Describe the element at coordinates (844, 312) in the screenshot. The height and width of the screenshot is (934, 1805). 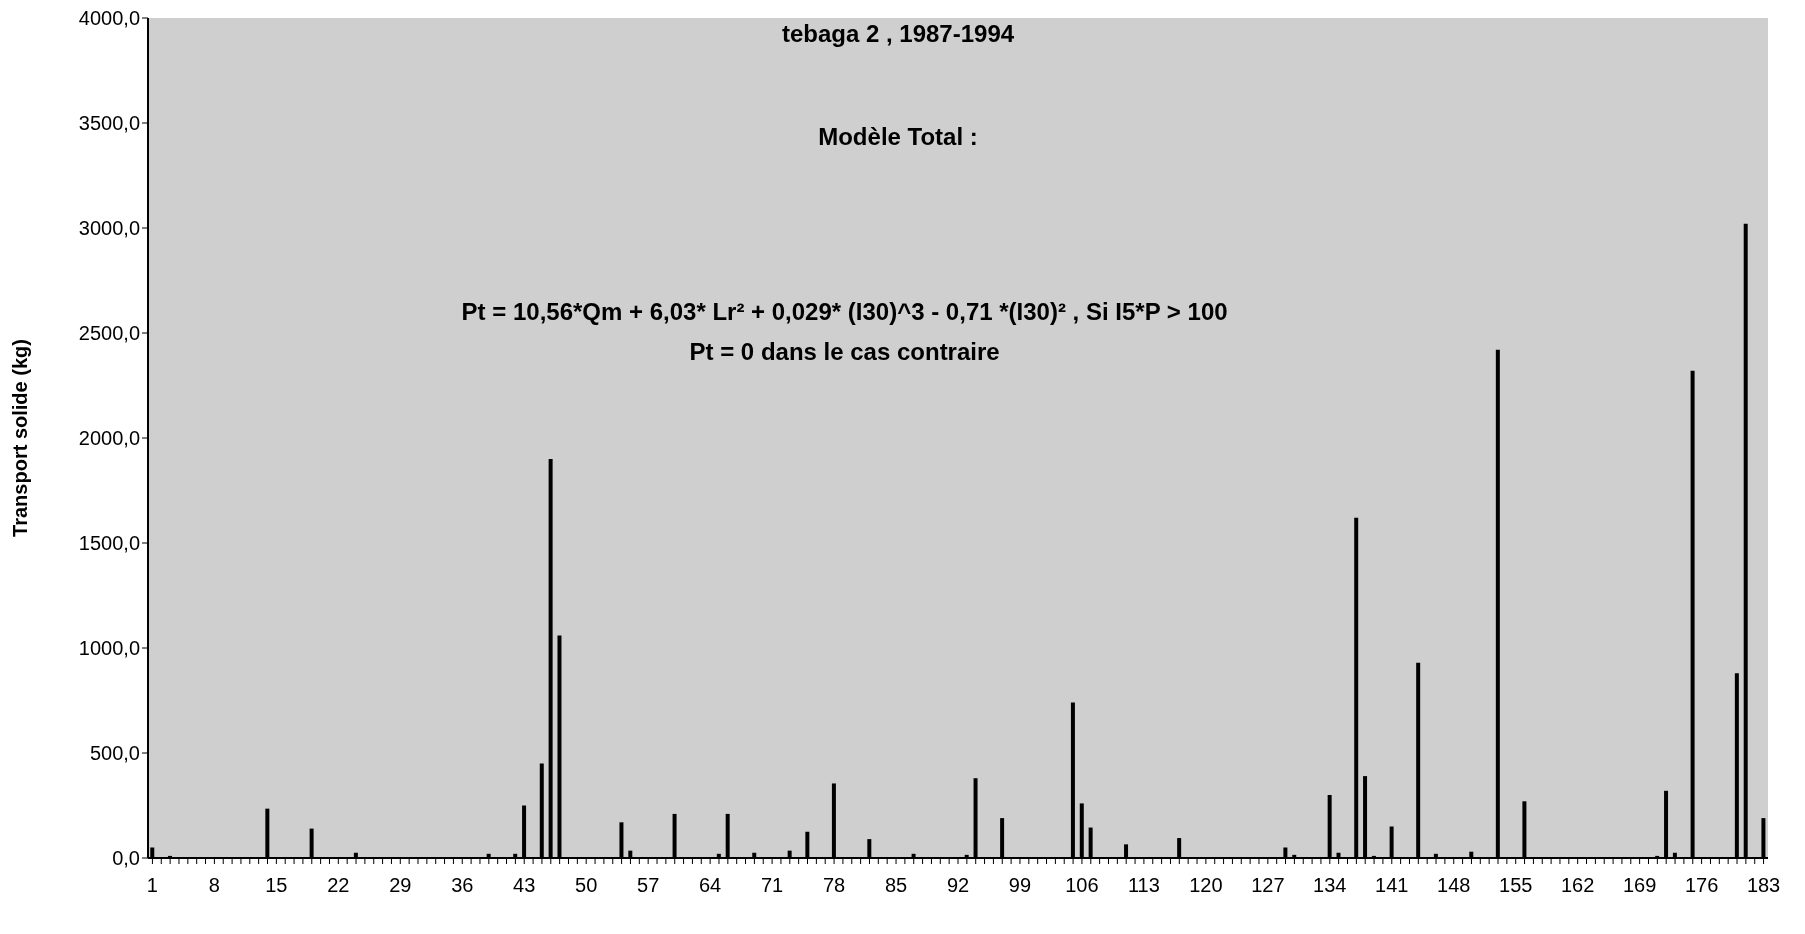
I see `annotation: Pt = 10,56*Qm + 6,03* Lr² + 0,029* (I30)^3 - 0,71 *(I30)² , Si I5*P > 100` at that location.